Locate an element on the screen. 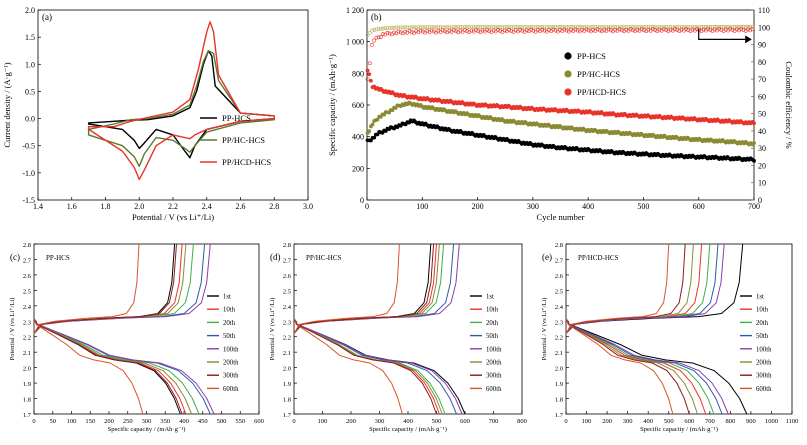  panel-title: PP/HCD-HCS is located at coordinates (598, 258).